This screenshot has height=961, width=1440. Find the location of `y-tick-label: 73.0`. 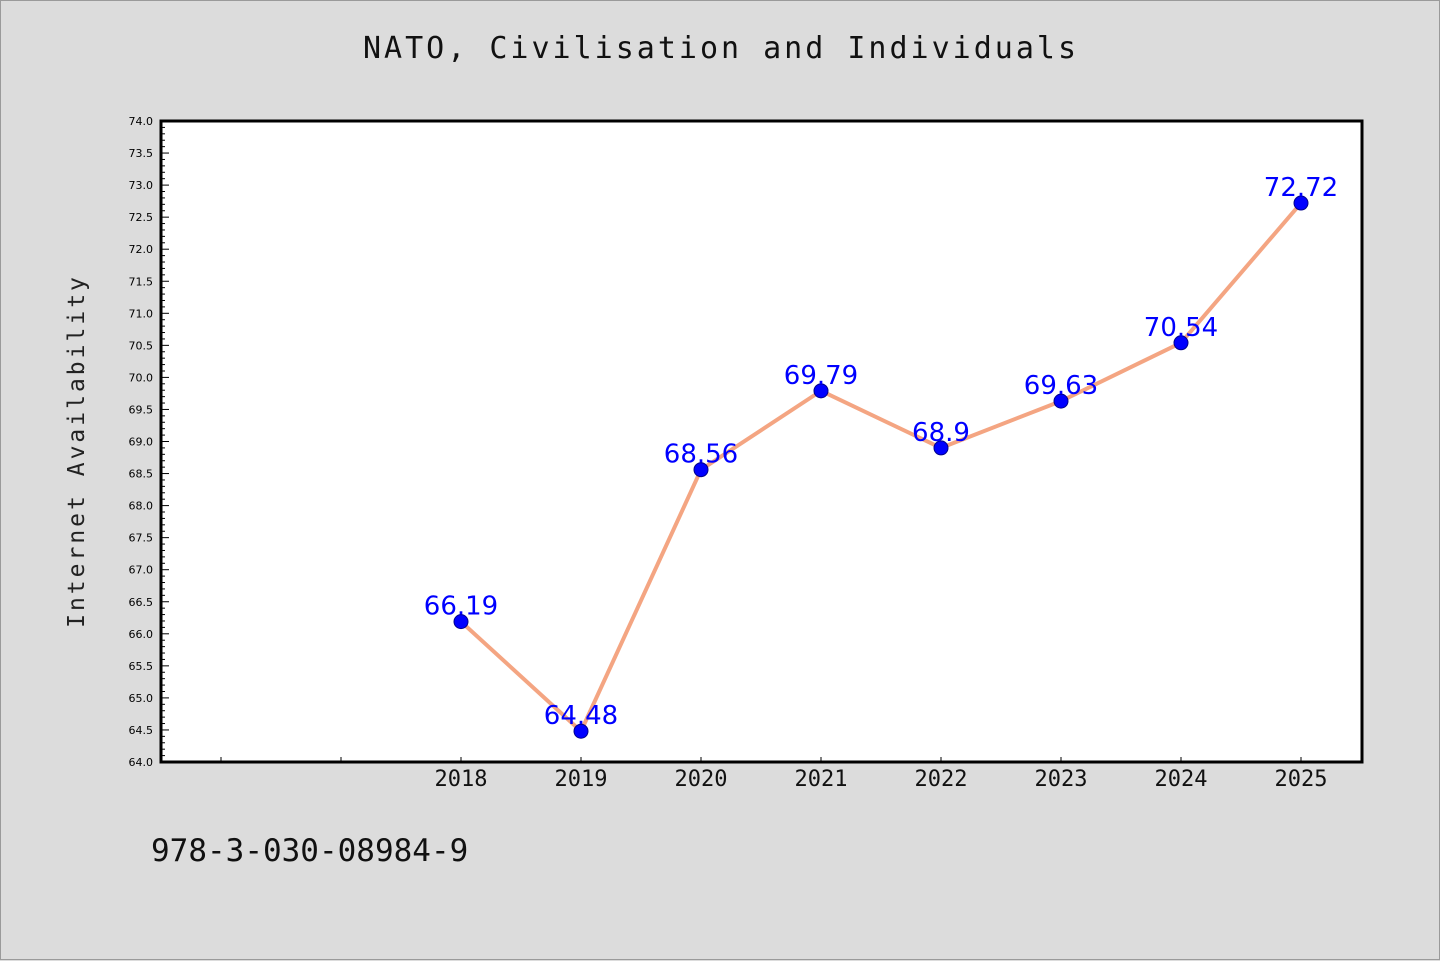

y-tick-label: 73.0 is located at coordinates (141, 185).